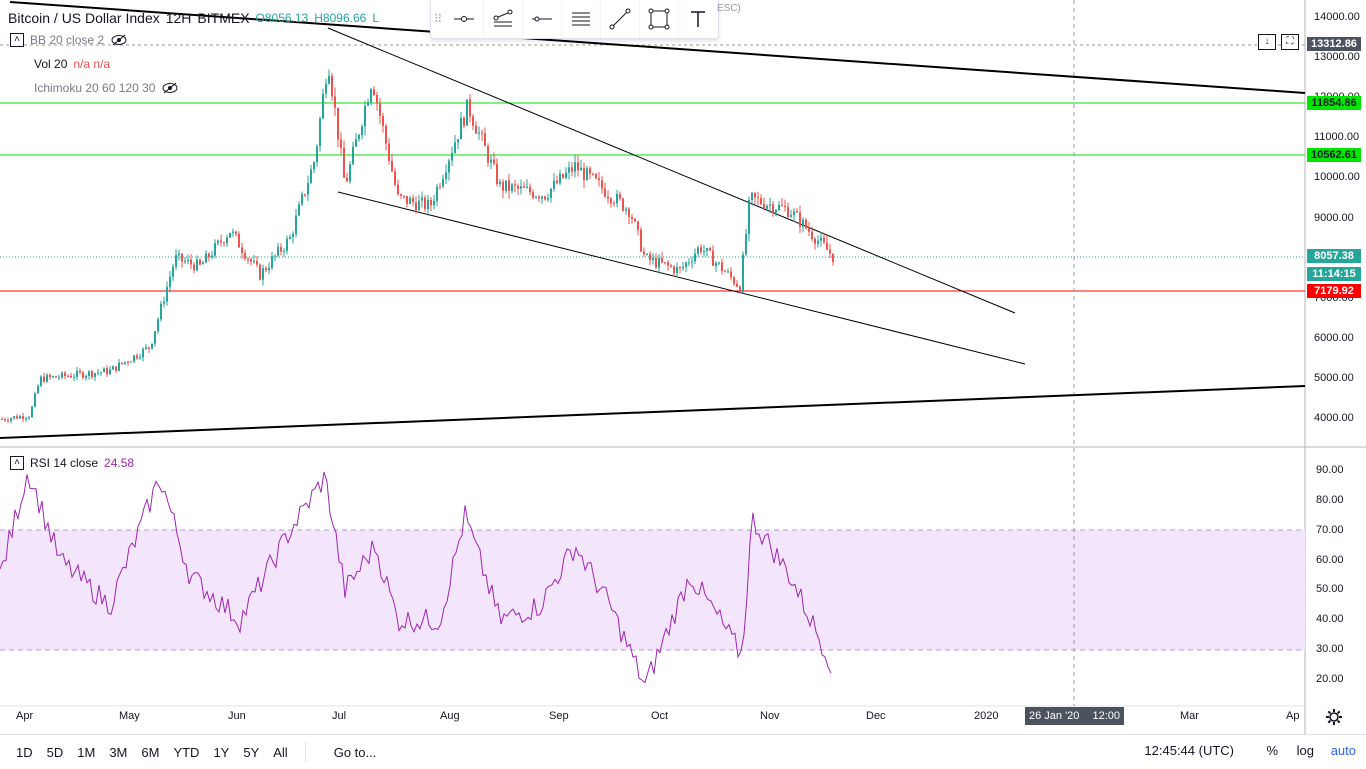 The width and height of the screenshot is (1366, 769). Describe the element at coordinates (106, 88) in the screenshot. I see `legend-ichimoku: Ichimoku 20 60 120 30` at that location.